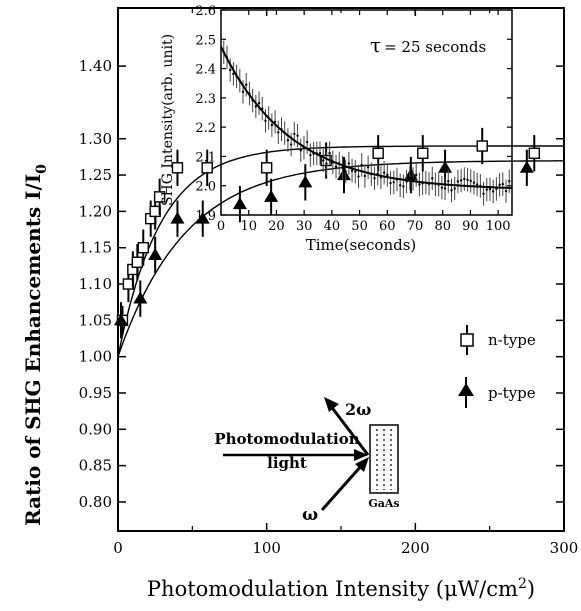 The width and height of the screenshot is (581, 611). What do you see at coordinates (307, 461) in the screenshot?
I see `experiment-diagram: Photomodulation light 2ω ω GaAs` at bounding box center [307, 461].